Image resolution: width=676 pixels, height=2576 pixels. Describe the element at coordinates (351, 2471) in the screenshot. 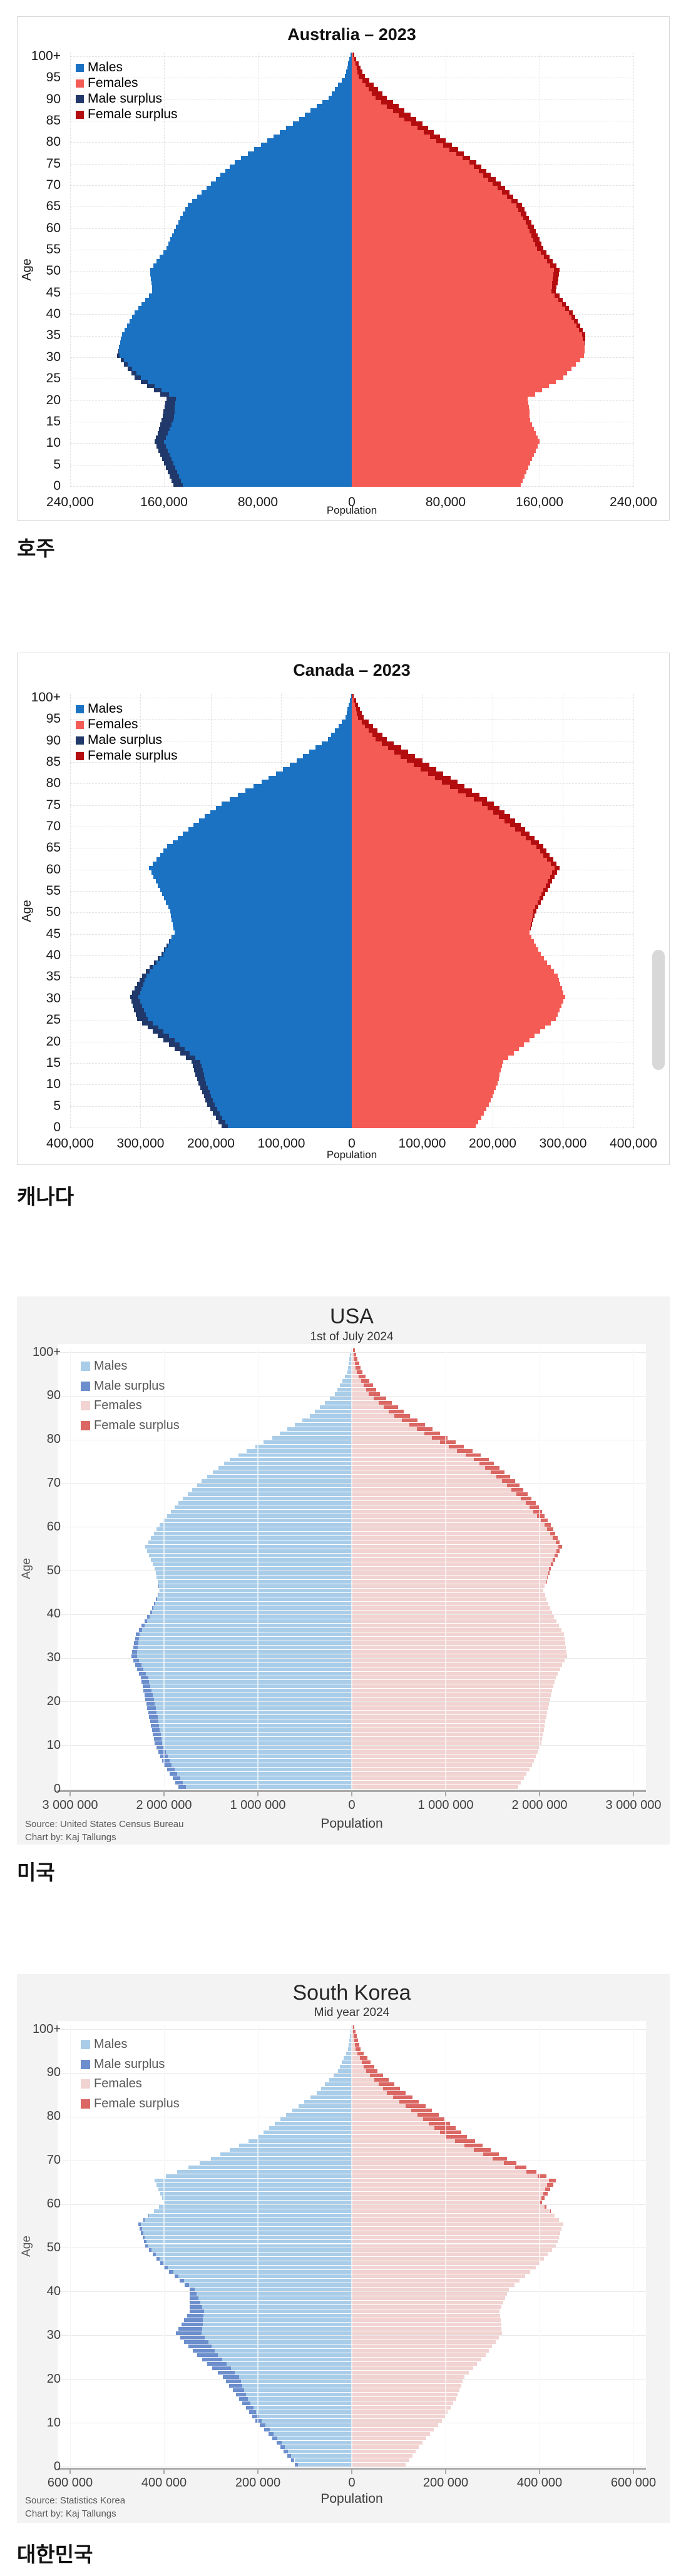

I see `axis-tick-mark` at that location.